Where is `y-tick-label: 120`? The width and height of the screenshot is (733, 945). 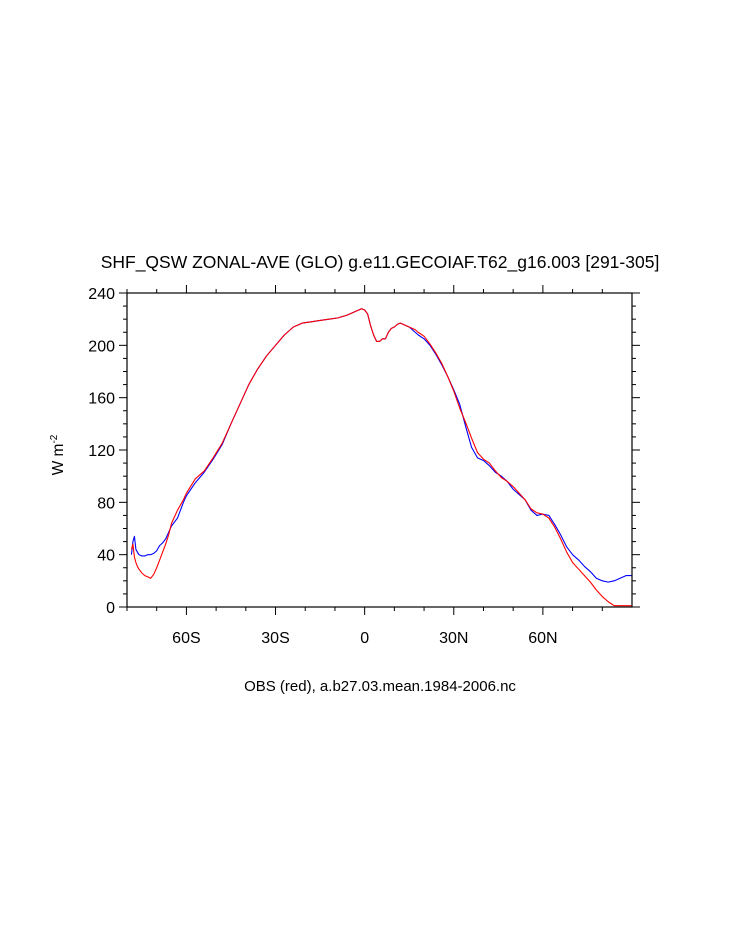 y-tick-label: 120 is located at coordinates (101, 451).